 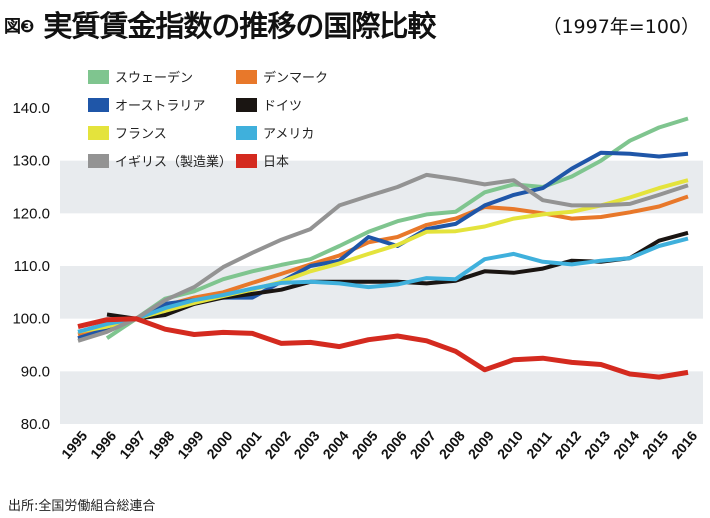 I want to click on legend-item: ドイツ, so click(x=269, y=106).